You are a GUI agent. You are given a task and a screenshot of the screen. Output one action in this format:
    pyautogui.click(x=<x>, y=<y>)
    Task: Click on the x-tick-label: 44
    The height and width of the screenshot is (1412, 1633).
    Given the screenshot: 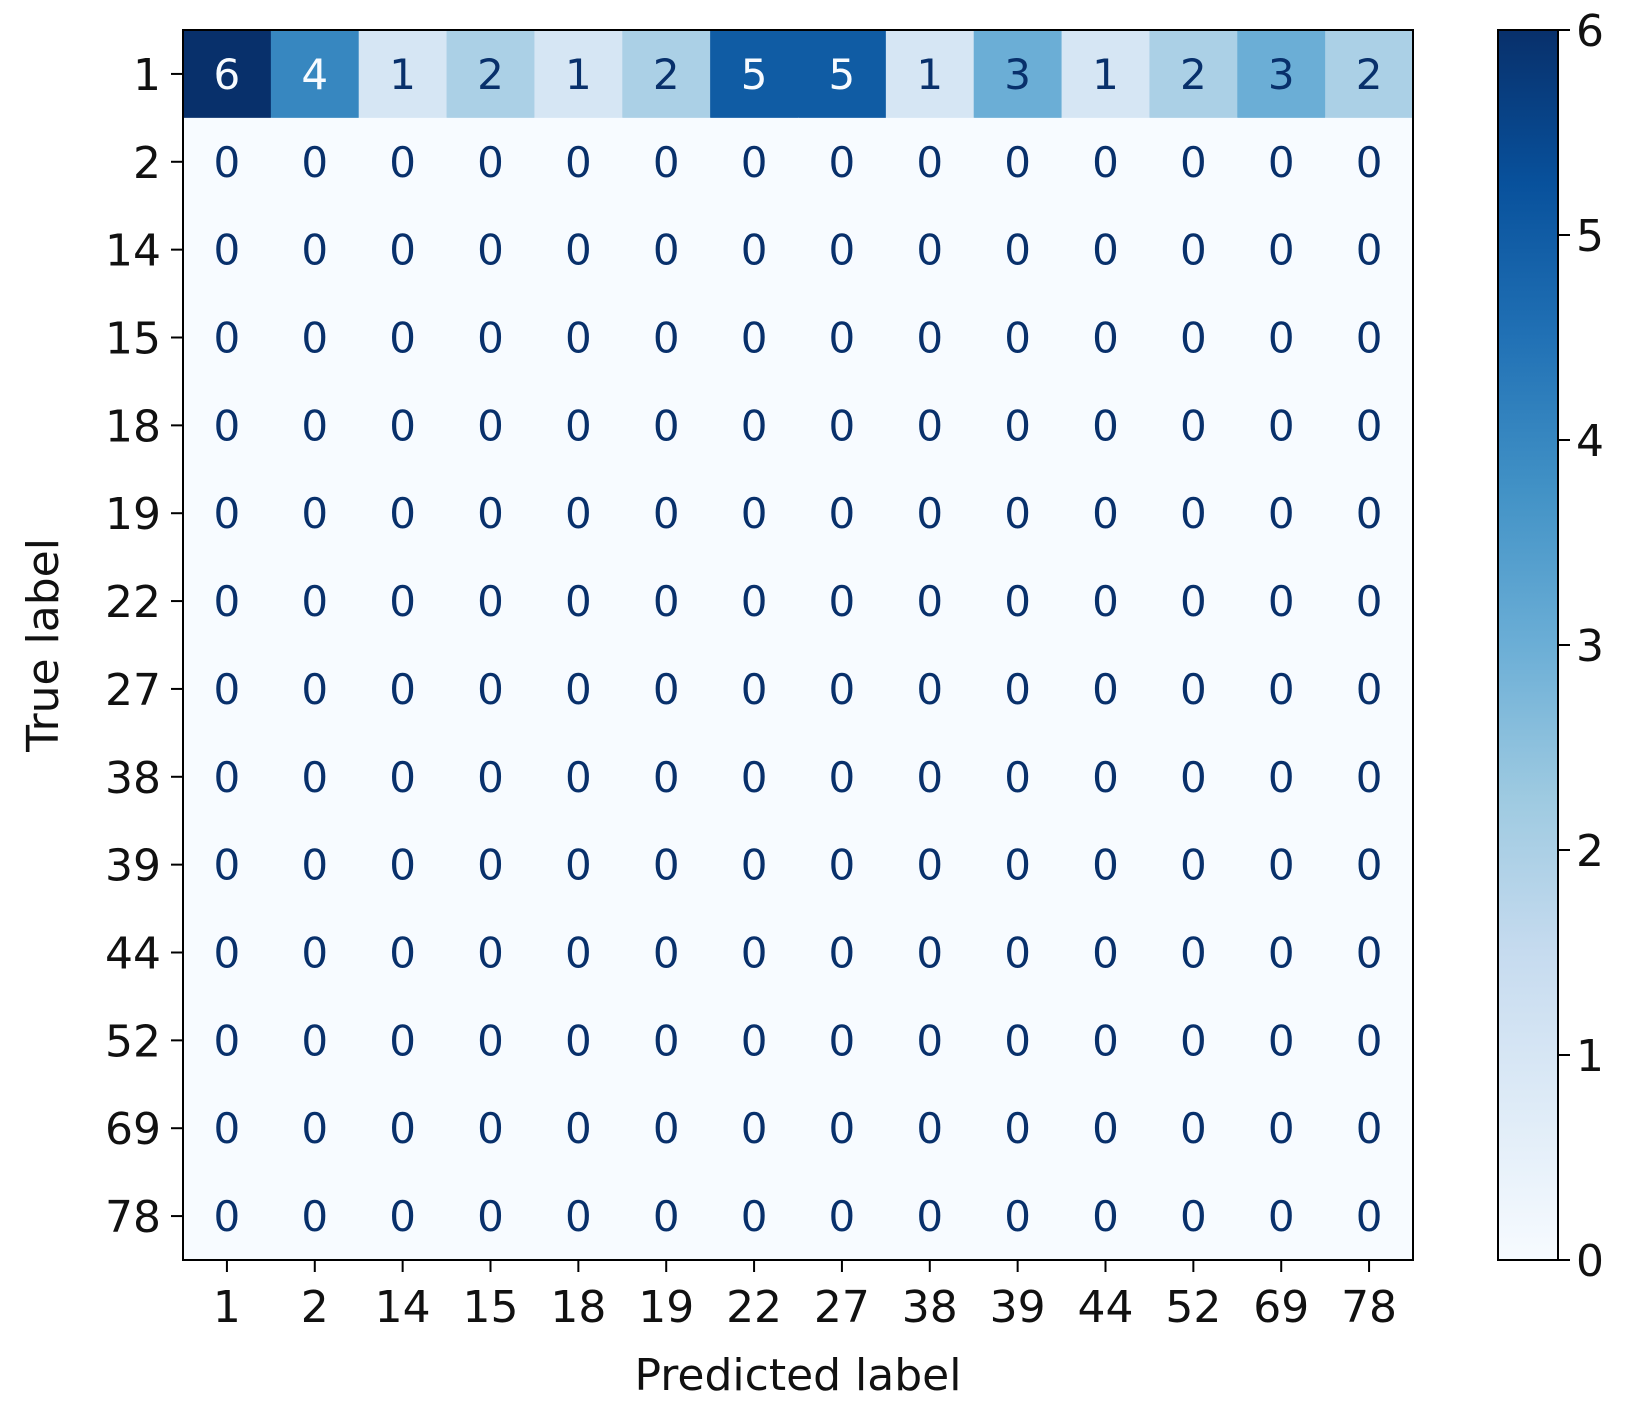 What is the action you would take?
    pyautogui.click(x=1106, y=1307)
    